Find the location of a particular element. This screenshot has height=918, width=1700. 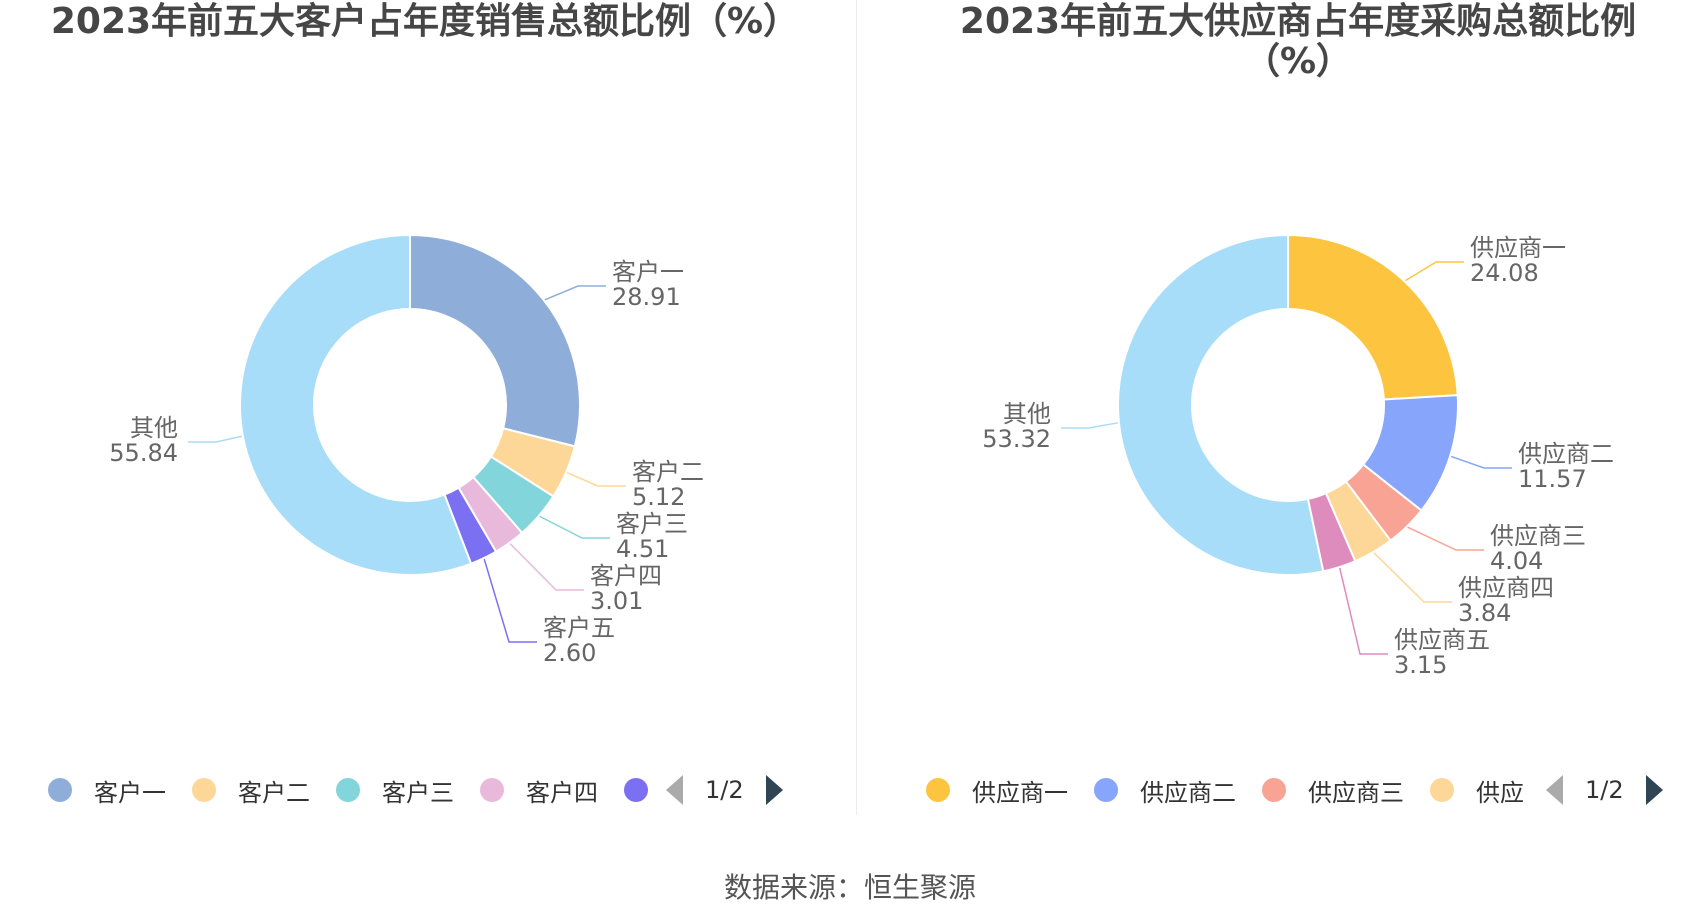

slice-name-label: 客户一 is located at coordinates (648, 272).